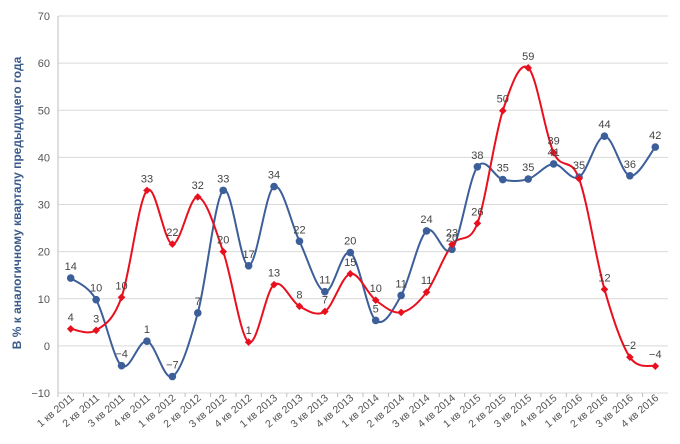 The height and width of the screenshot is (444, 680). I want to click on y-axis-ticks: −10 0 10 20 30 40 50 60 70, so click(40, 205).